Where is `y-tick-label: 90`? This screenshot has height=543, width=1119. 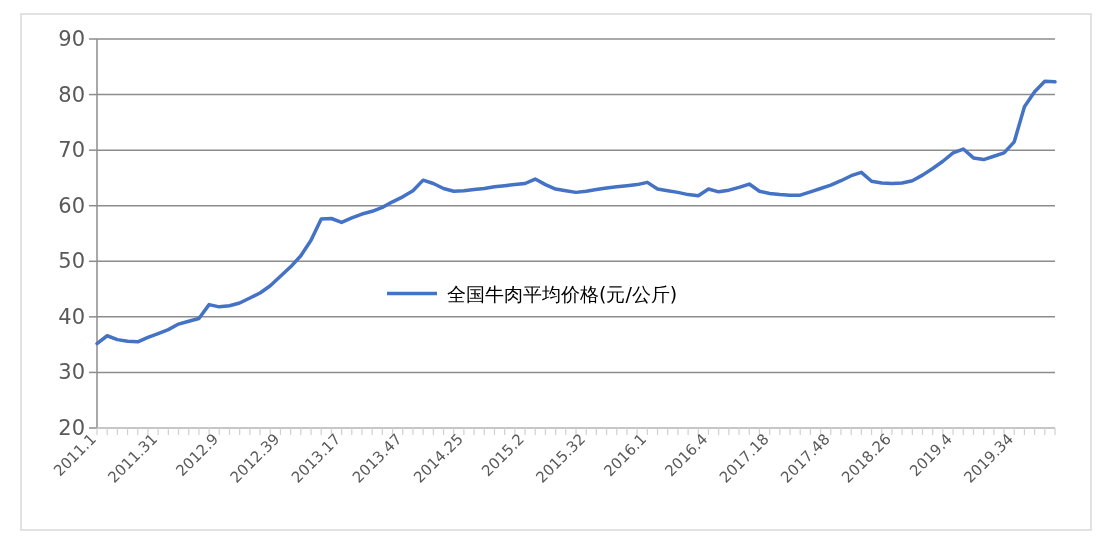 y-tick-label: 90 is located at coordinates (71, 39).